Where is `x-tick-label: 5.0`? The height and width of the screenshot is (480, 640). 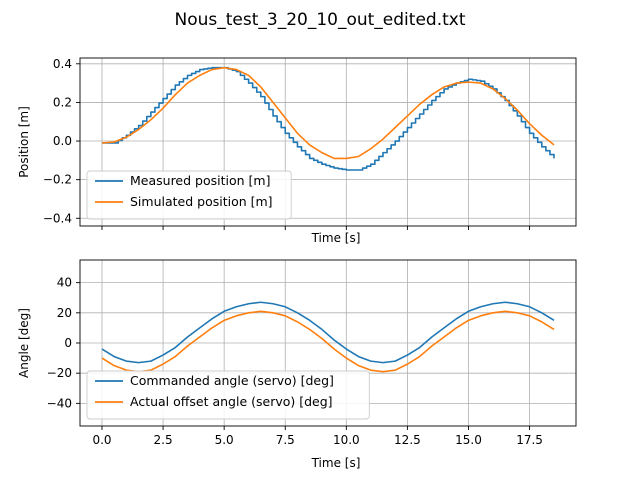
x-tick-label: 5.0 is located at coordinates (224, 440).